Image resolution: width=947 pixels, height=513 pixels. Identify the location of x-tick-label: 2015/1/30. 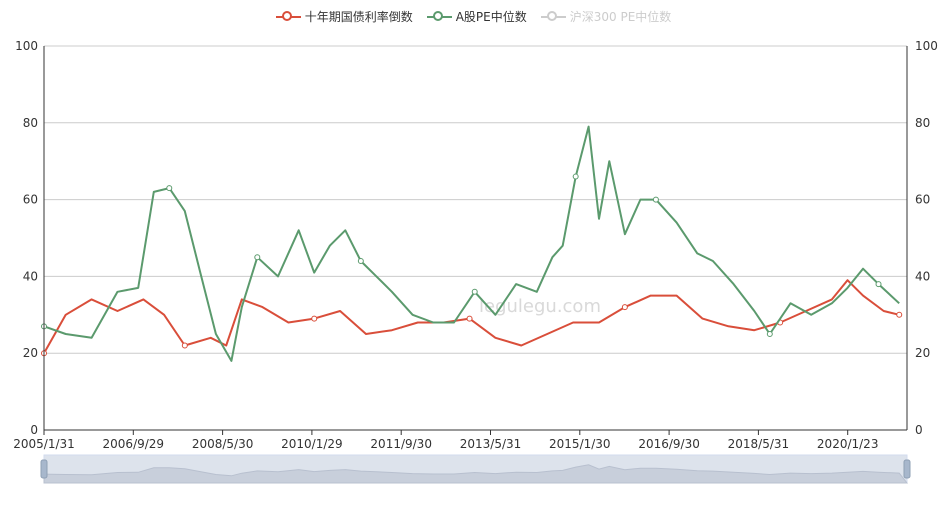
(580, 444).